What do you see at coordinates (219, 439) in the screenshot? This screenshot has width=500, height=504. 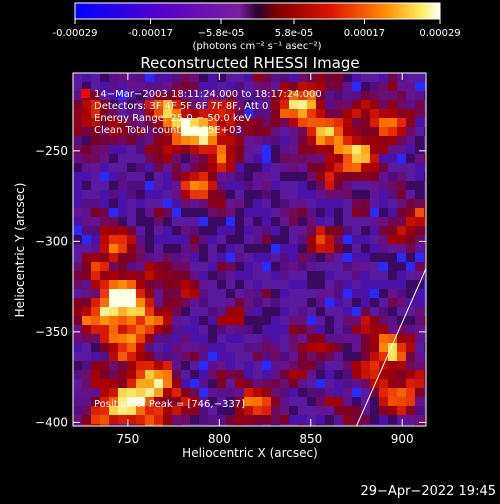 I see `x-tick-label: 800` at bounding box center [219, 439].